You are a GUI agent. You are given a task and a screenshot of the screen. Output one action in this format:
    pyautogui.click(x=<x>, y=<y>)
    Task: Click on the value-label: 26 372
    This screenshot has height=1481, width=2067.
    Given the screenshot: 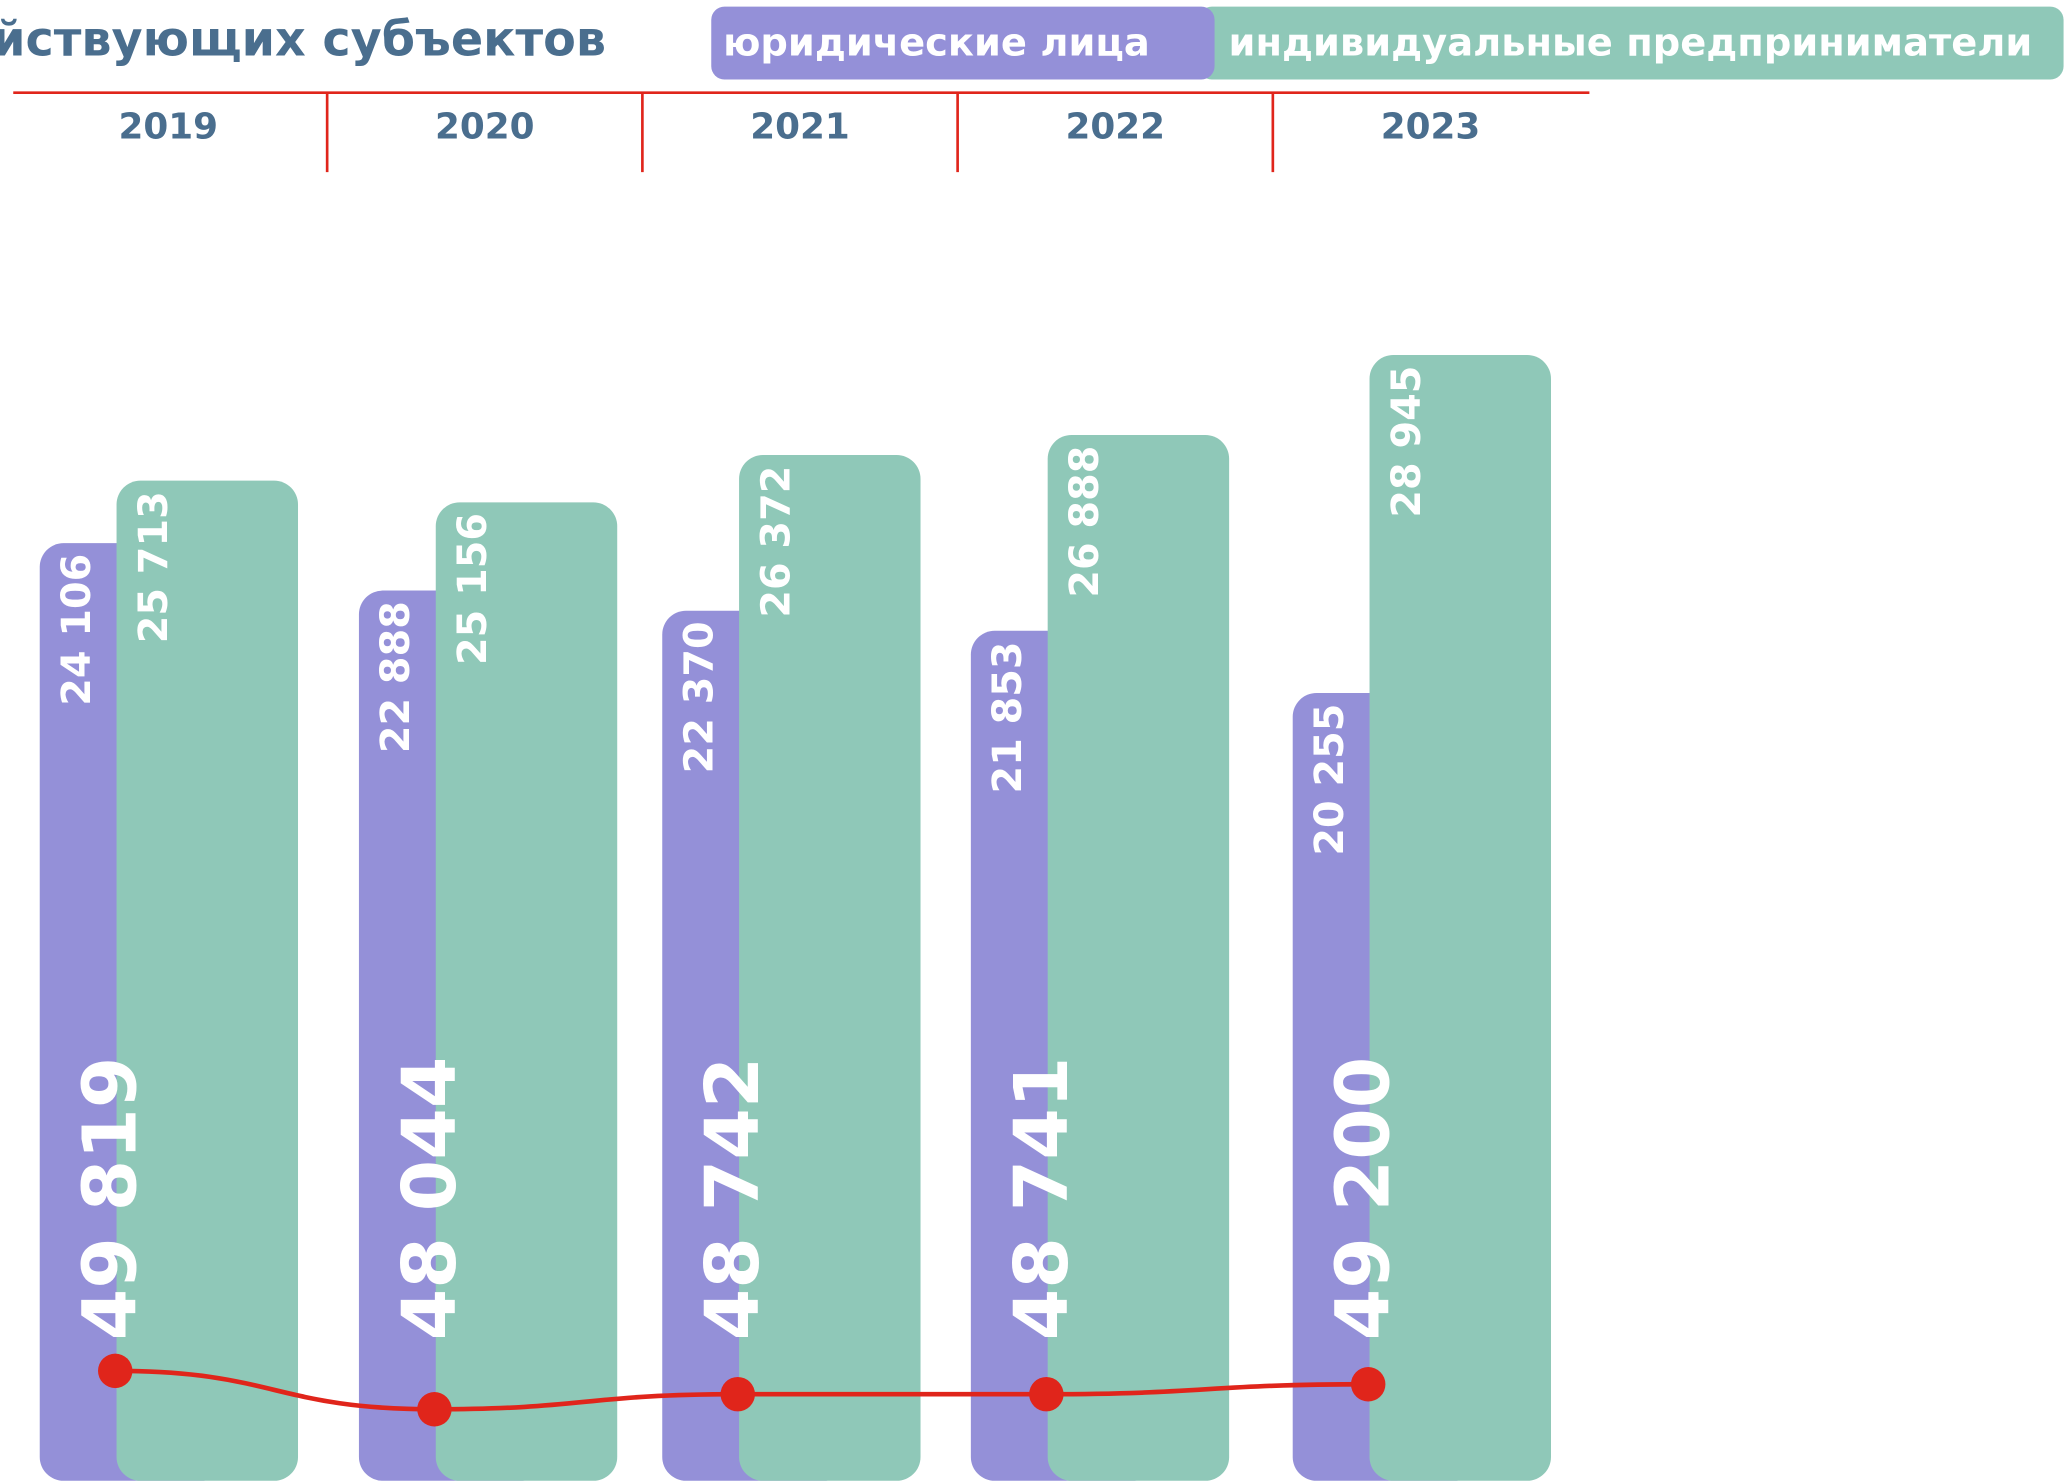 What is the action you would take?
    pyautogui.click(x=776, y=542)
    